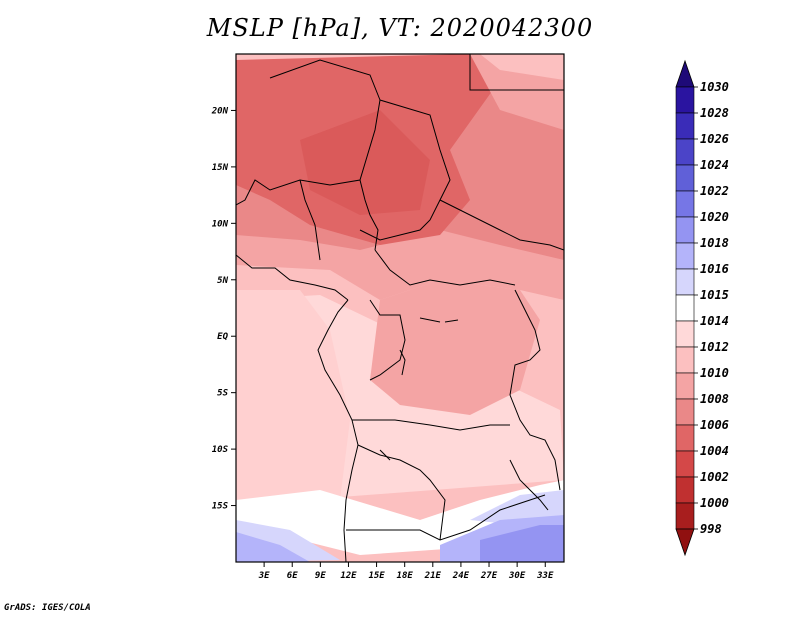 This screenshot has width=800, height=618. I want to click on legend-level-label: 1008, so click(714, 399).